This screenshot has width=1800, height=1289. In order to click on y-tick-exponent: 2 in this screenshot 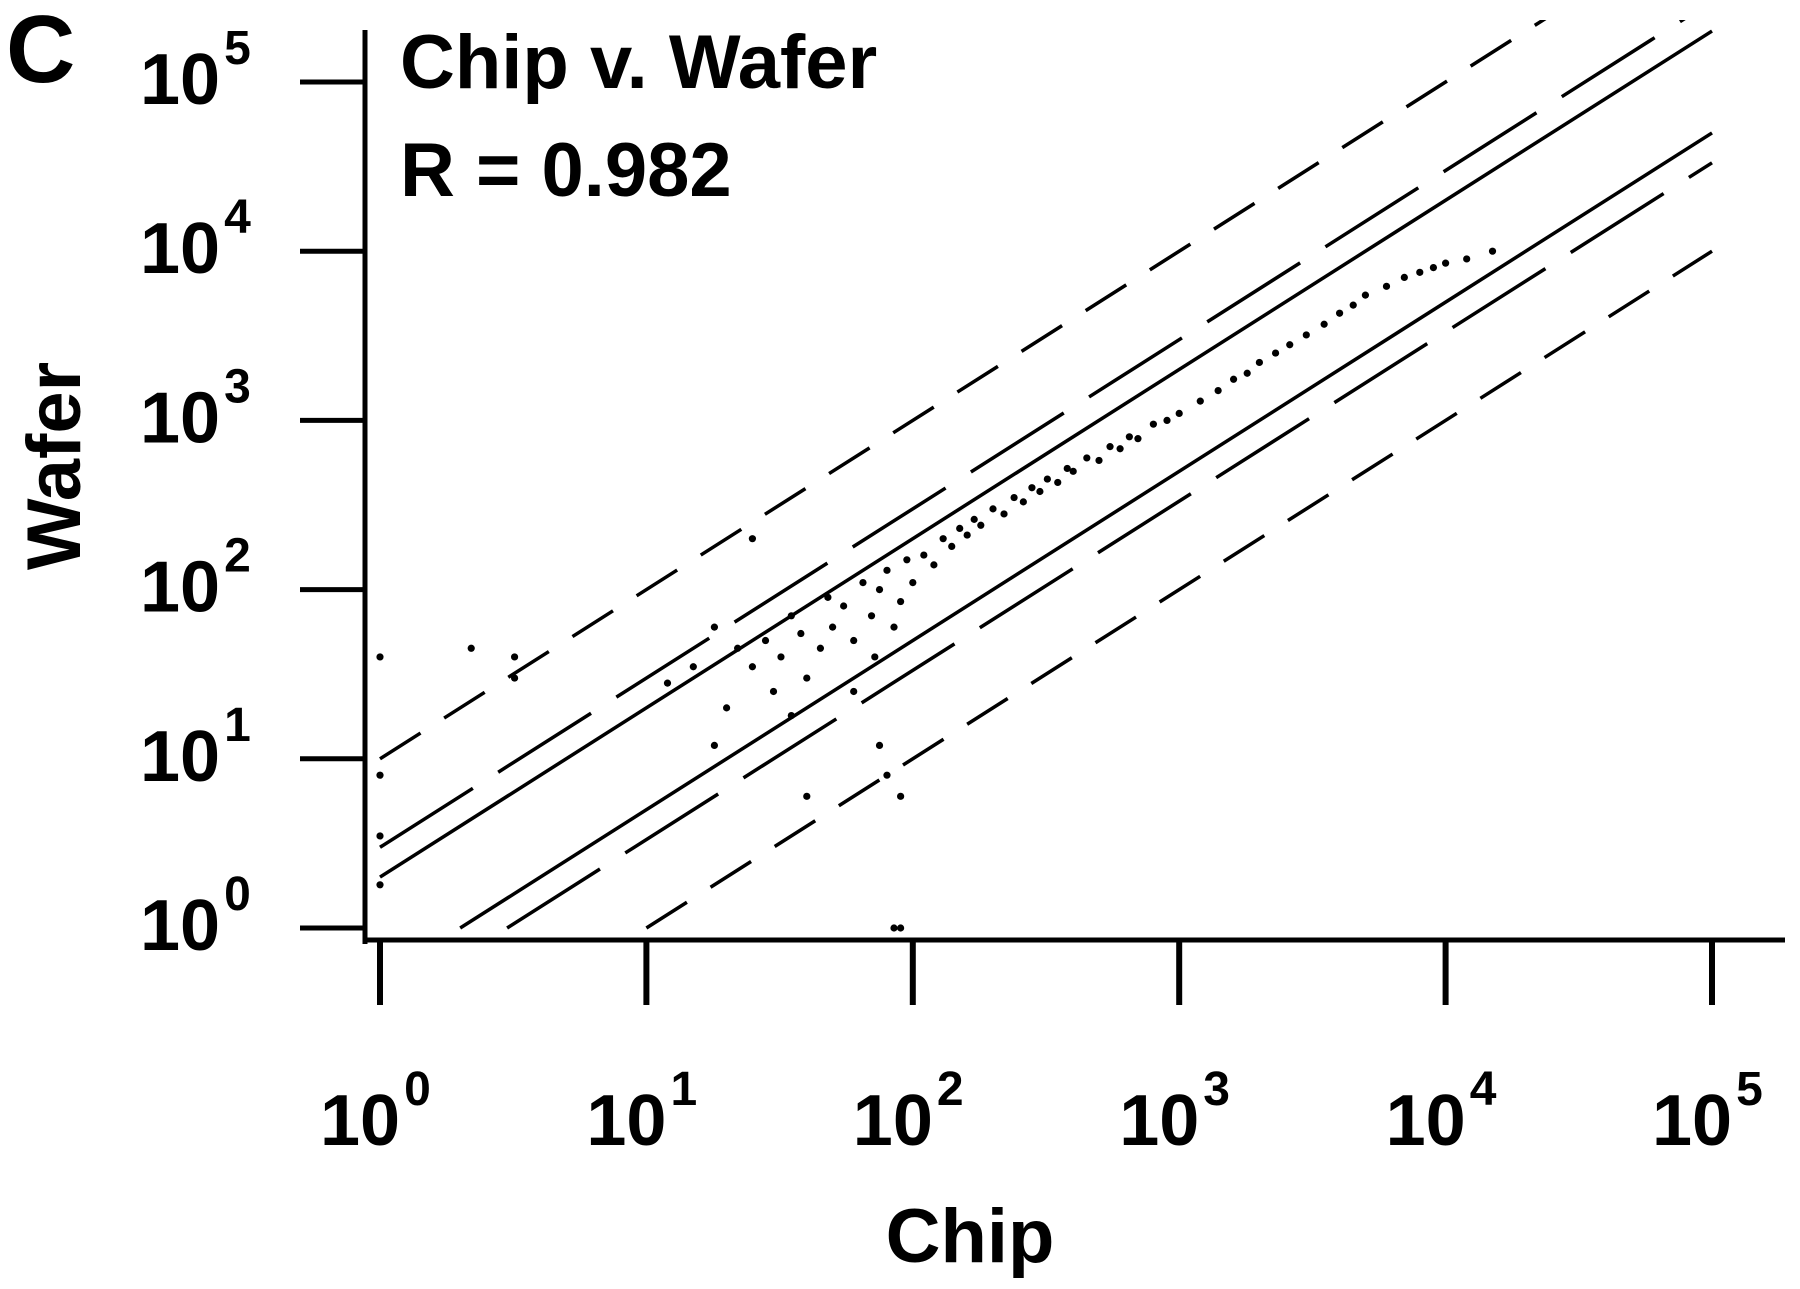, I will do `click(237, 556)`.